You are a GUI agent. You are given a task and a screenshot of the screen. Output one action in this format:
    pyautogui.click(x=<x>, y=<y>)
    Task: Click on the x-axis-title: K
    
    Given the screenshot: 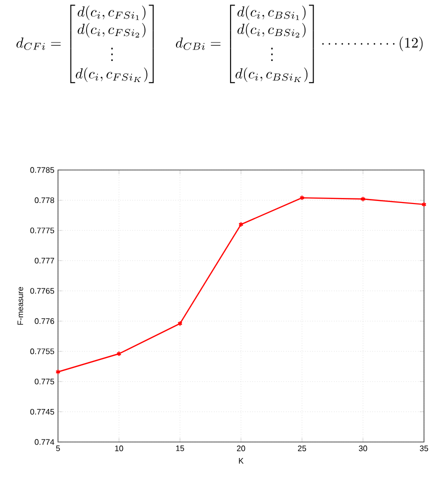 What is the action you would take?
    pyautogui.click(x=241, y=461)
    